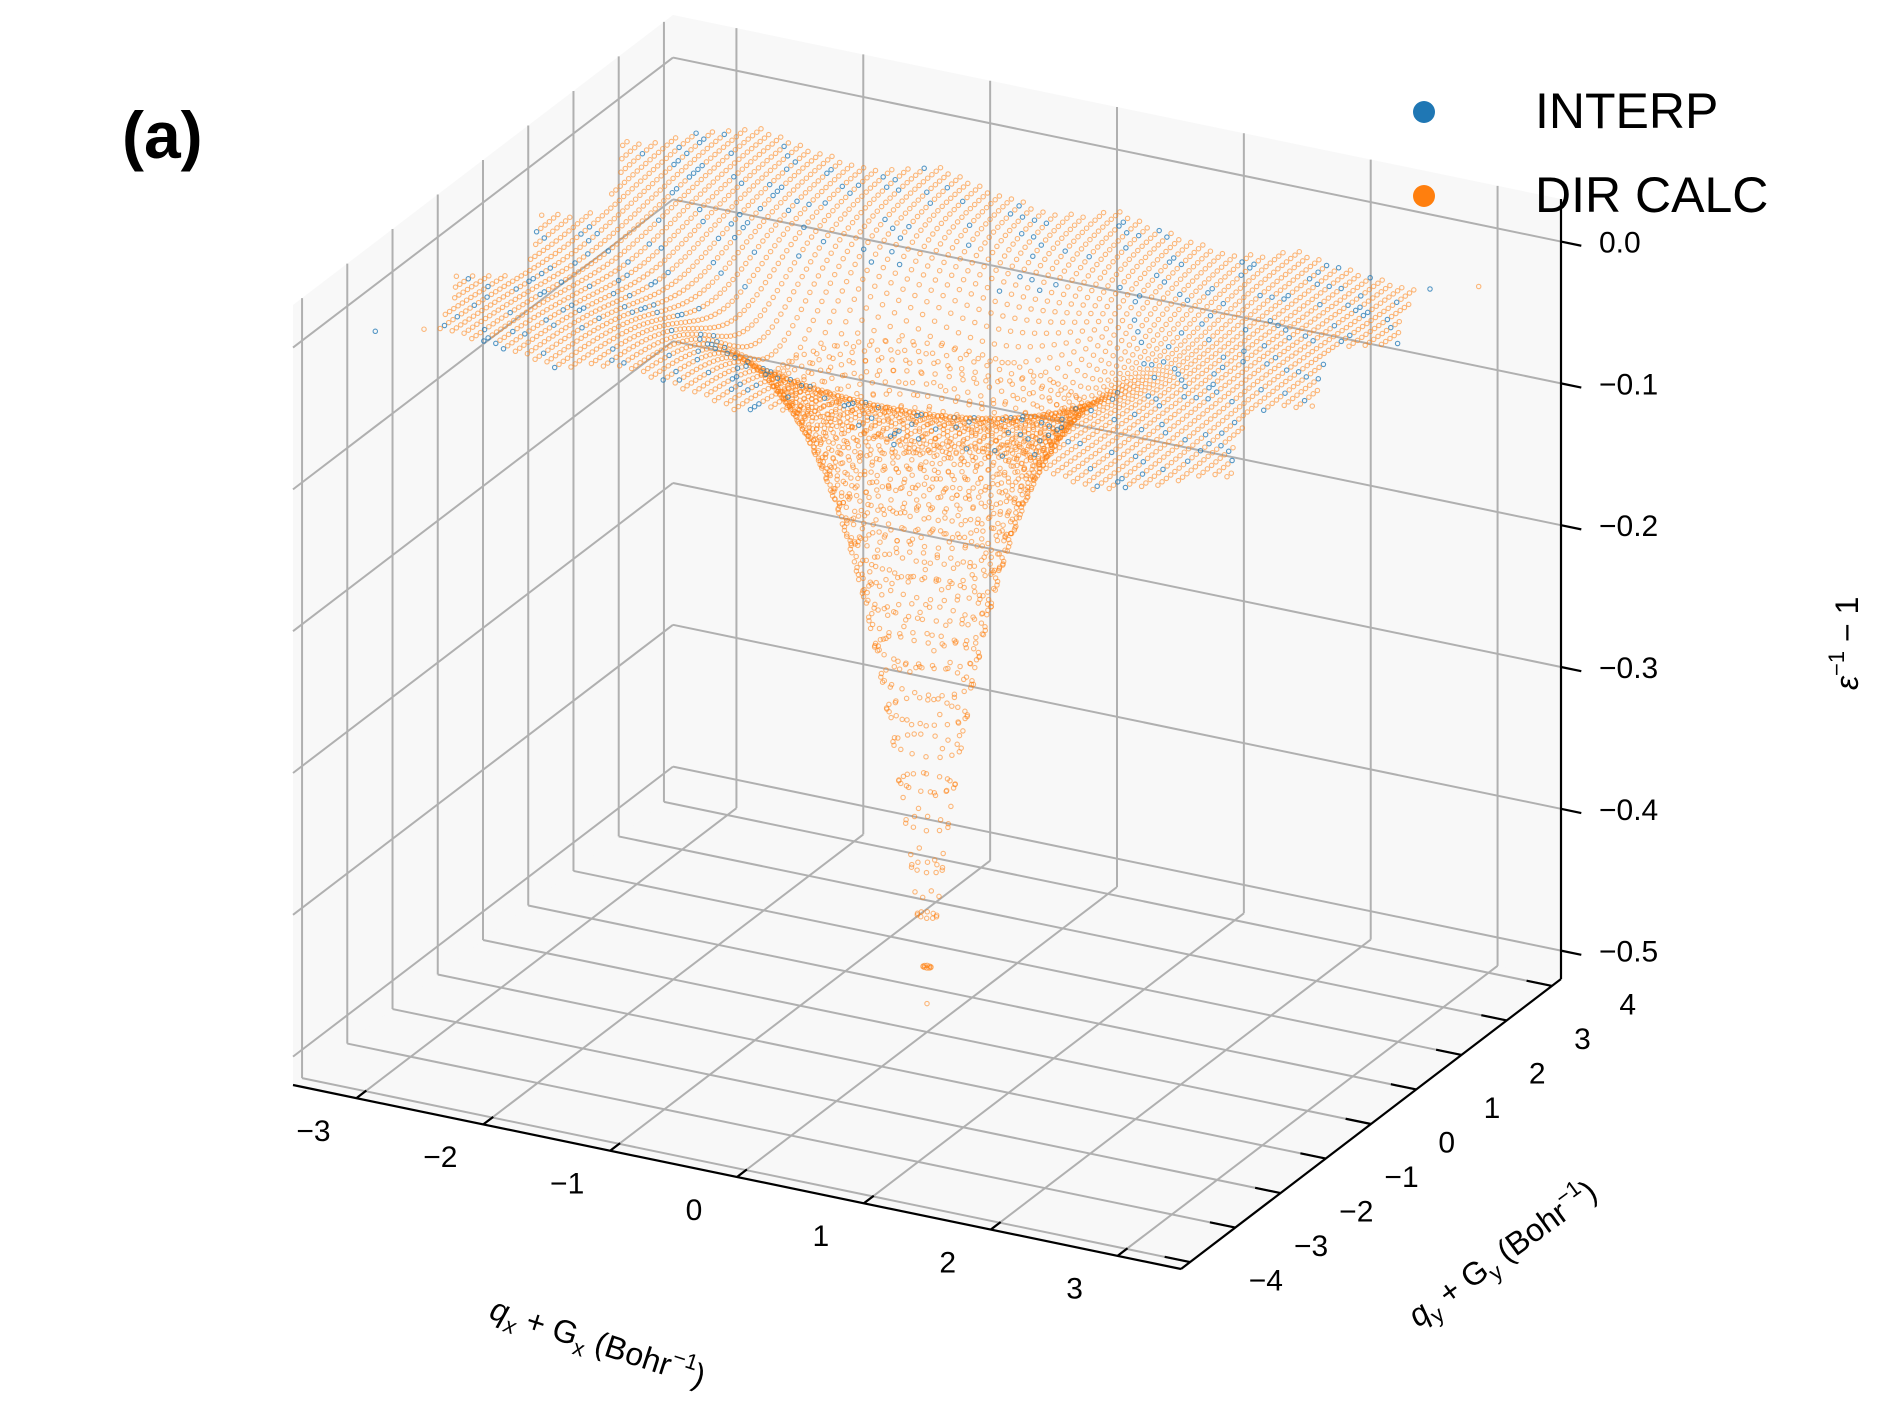 This screenshot has height=1410, width=1890. Describe the element at coordinates (483, 770) in the screenshot. I see `grid-line-z` at that location.